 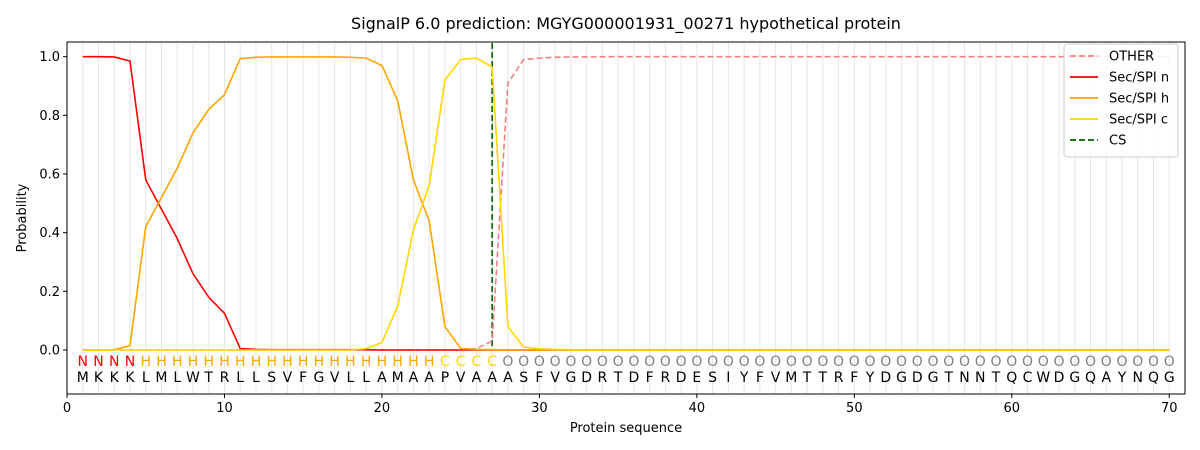 What do you see at coordinates (99, 378) in the screenshot?
I see `sequence-letter: K` at bounding box center [99, 378].